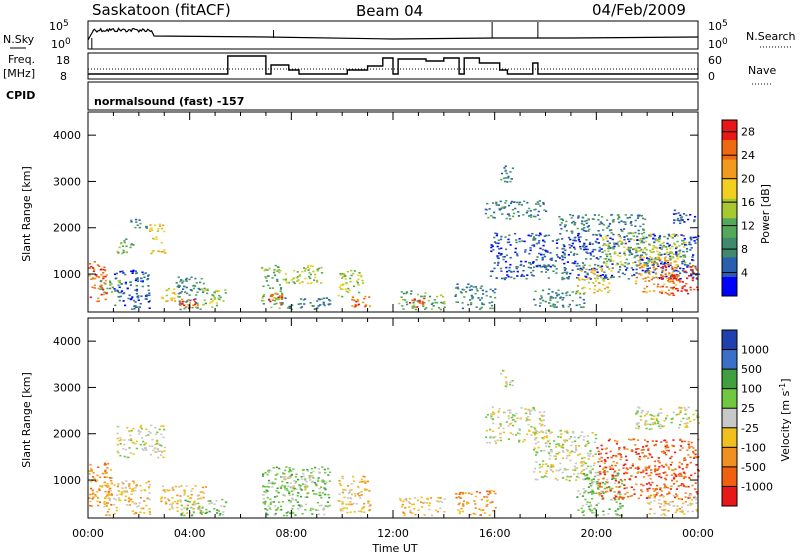 The image size is (800, 554). What do you see at coordinates (393, 96) in the screenshot?
I see `cpid-panel` at bounding box center [393, 96].